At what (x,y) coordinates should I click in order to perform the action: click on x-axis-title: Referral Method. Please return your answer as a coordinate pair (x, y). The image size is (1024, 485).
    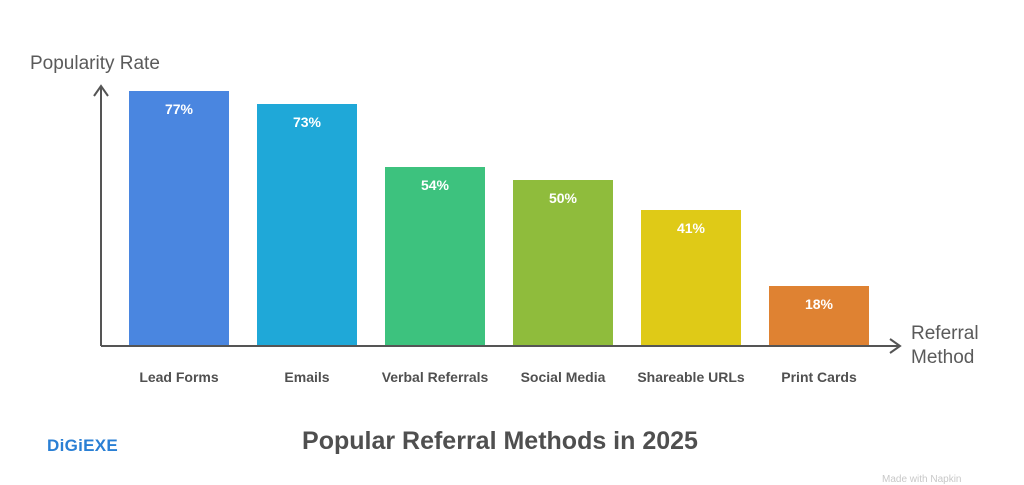
    Looking at the image, I should click on (945, 346).